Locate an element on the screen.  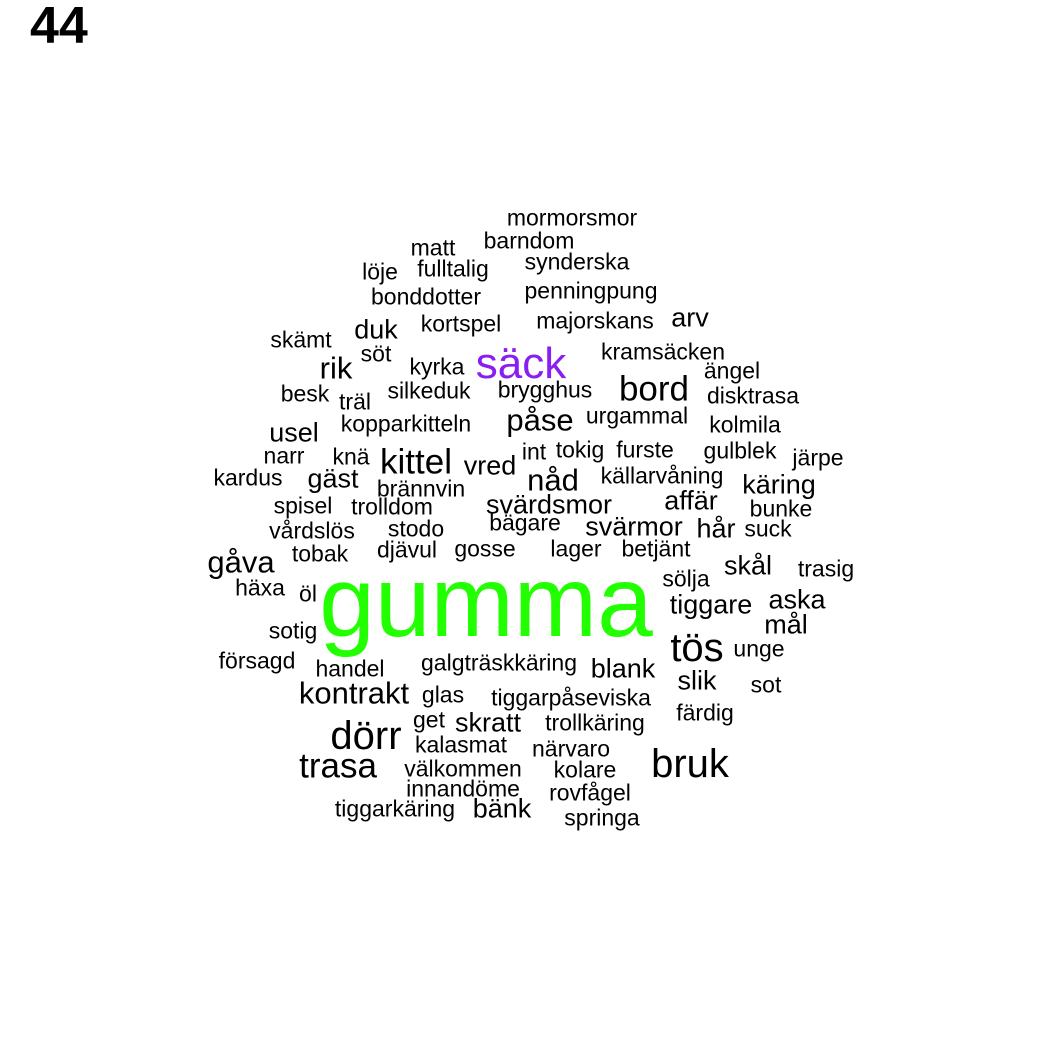
word-blank: blank is located at coordinates (623, 668).